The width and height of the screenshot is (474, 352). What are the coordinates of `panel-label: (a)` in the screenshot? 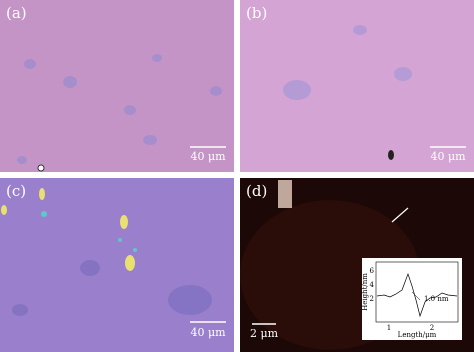 It's located at (16, 13).